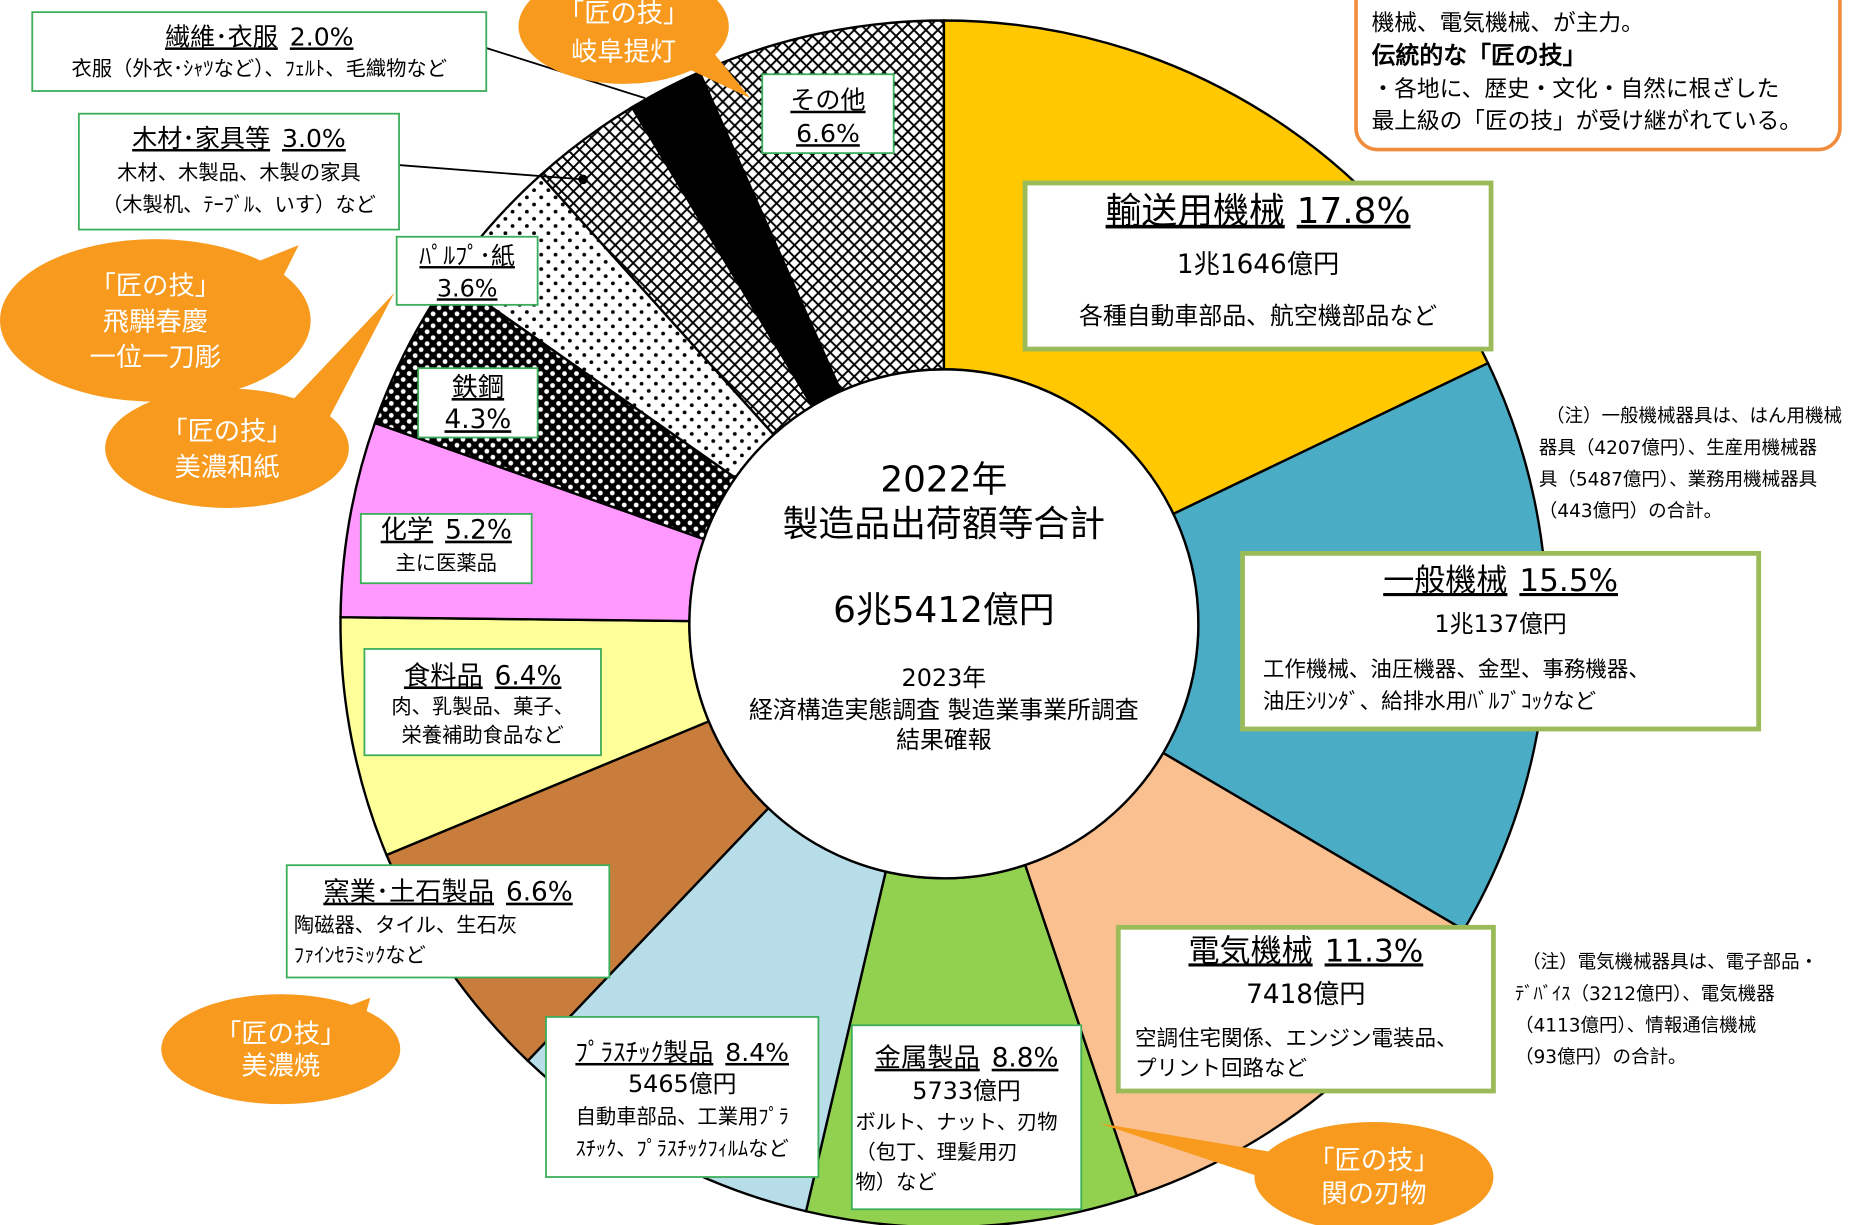 The width and height of the screenshot is (1865, 1225). I want to click on value-label: 11.3%, so click(1374, 951).